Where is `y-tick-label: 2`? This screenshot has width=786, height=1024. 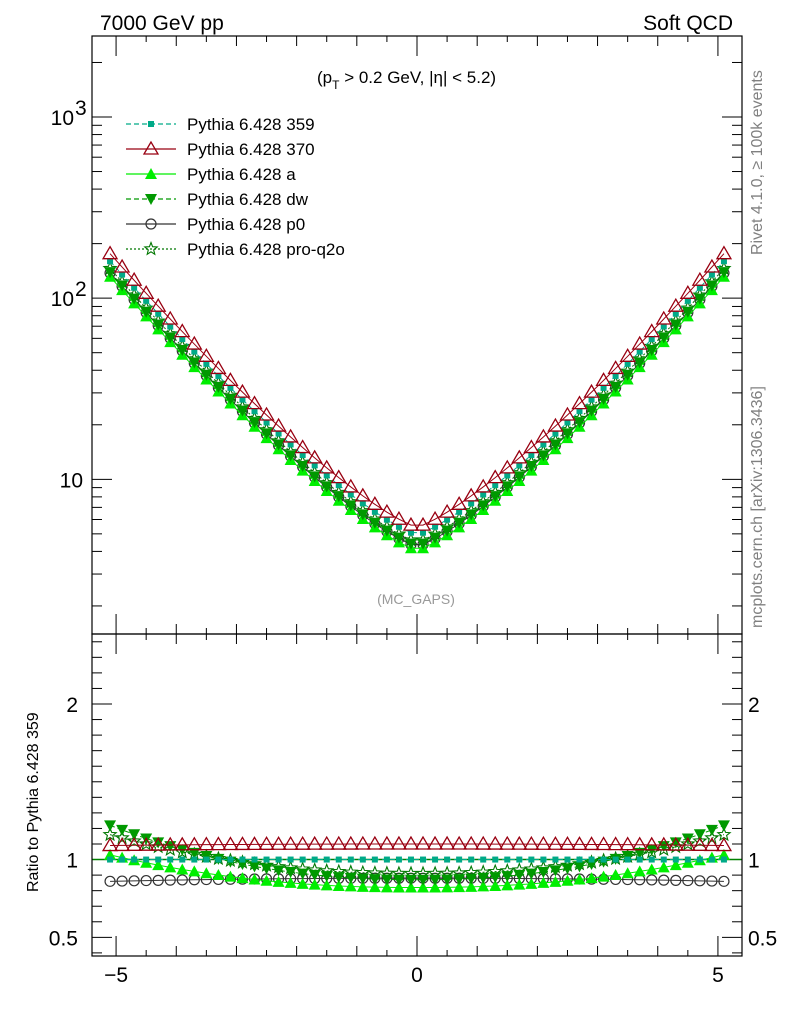 y-tick-label: 2 is located at coordinates (754, 705).